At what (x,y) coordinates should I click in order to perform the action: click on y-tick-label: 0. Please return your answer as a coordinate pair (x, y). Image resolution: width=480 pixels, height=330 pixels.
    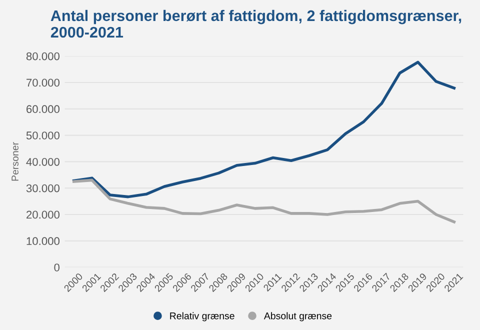
    Looking at the image, I should click on (57, 268).